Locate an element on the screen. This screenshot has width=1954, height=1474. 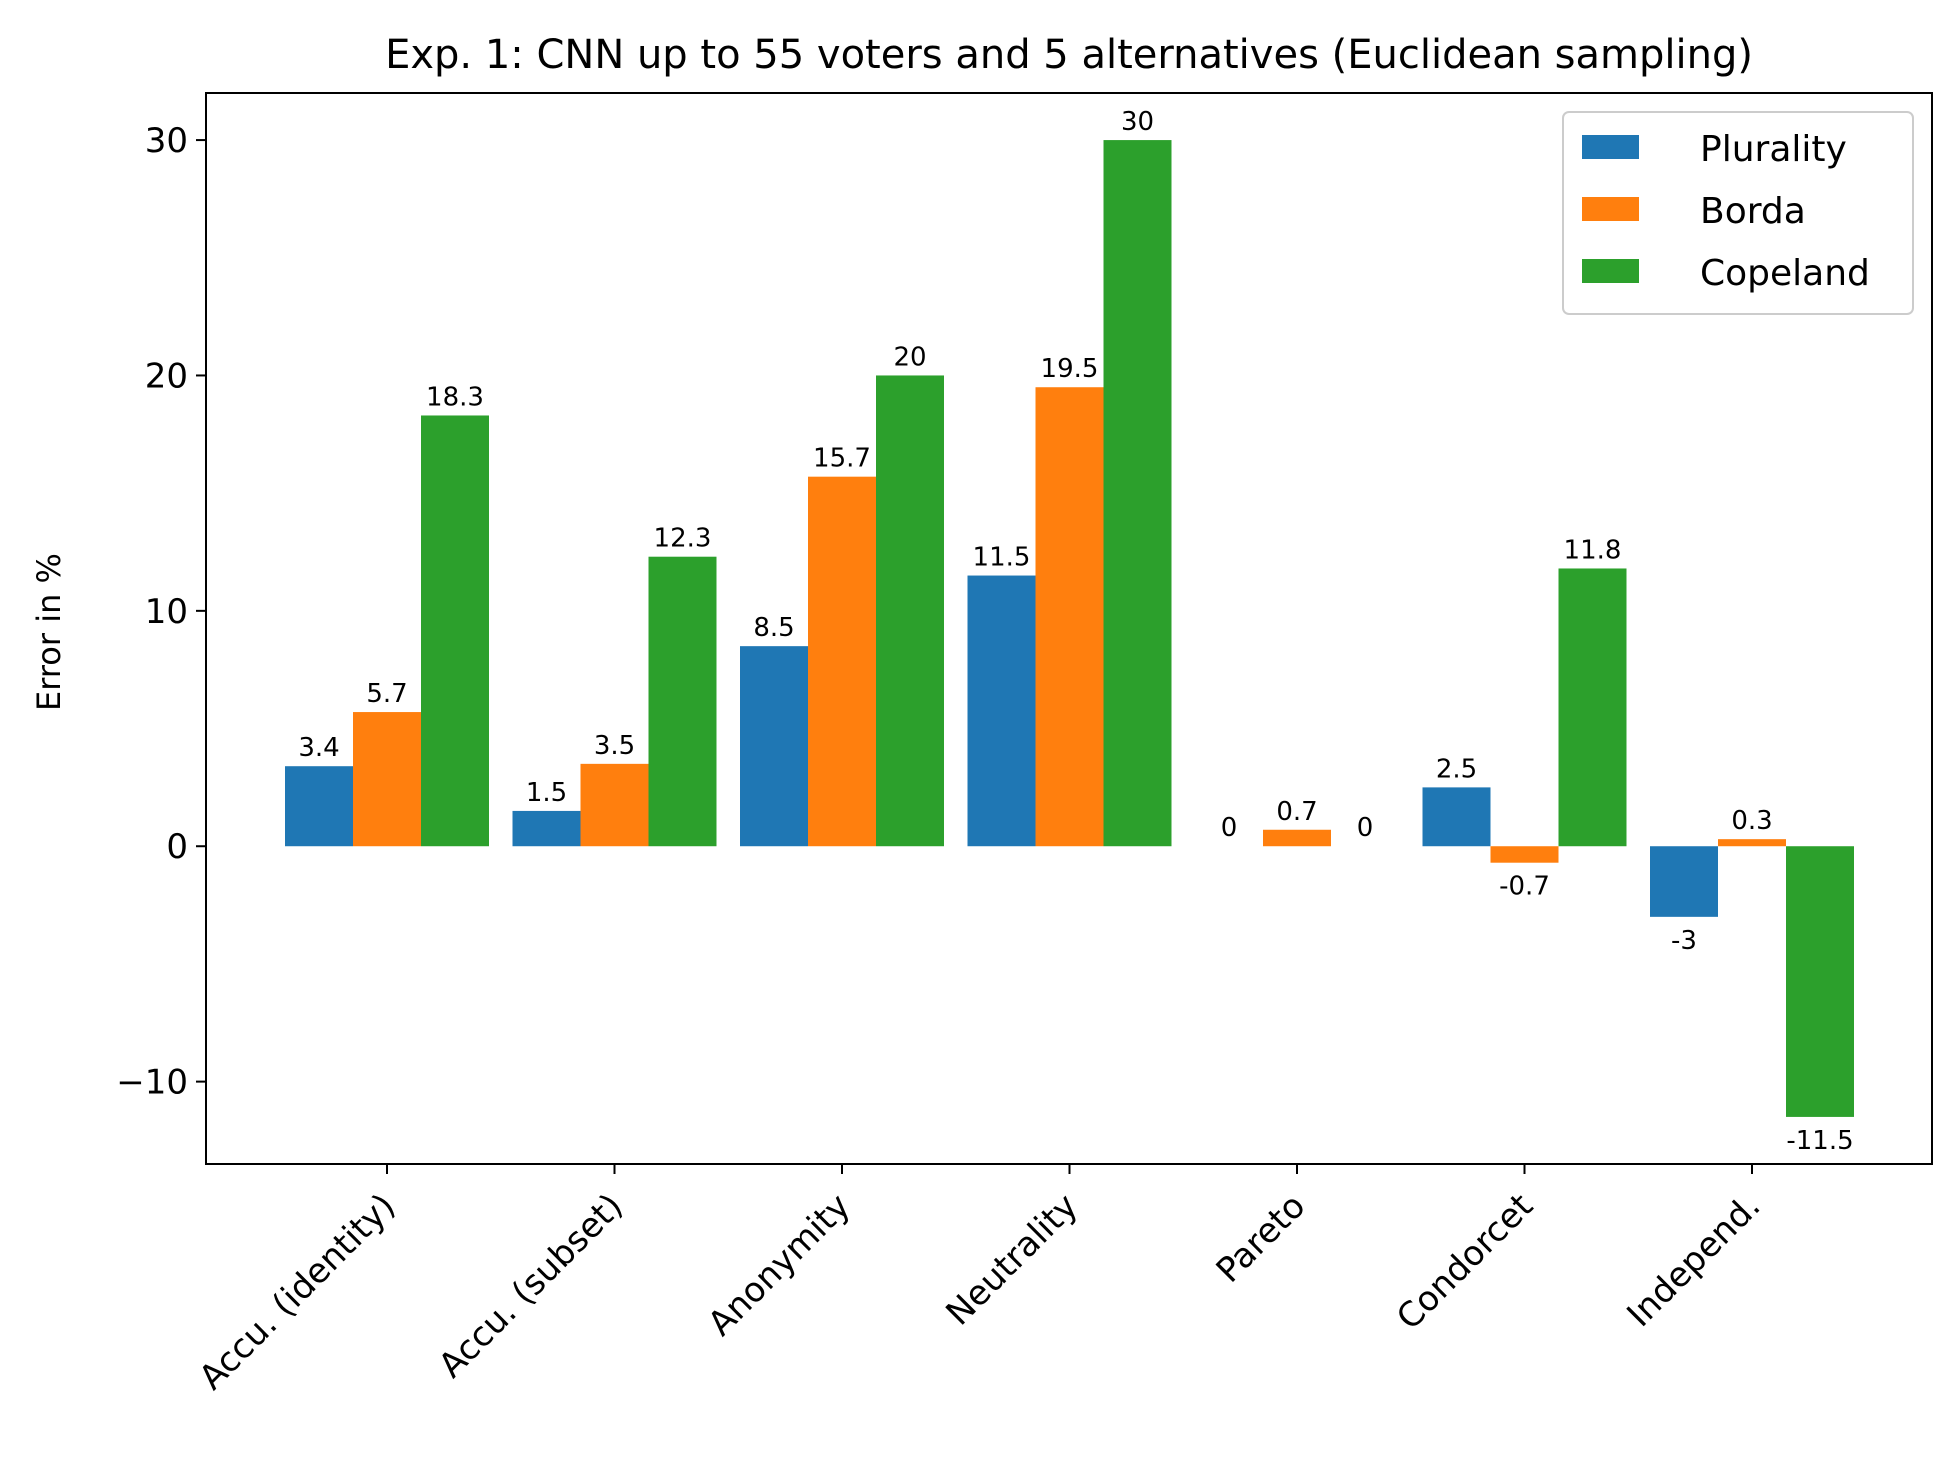
bar-label-plurality-accu-subset: 1.5 is located at coordinates (546, 793).